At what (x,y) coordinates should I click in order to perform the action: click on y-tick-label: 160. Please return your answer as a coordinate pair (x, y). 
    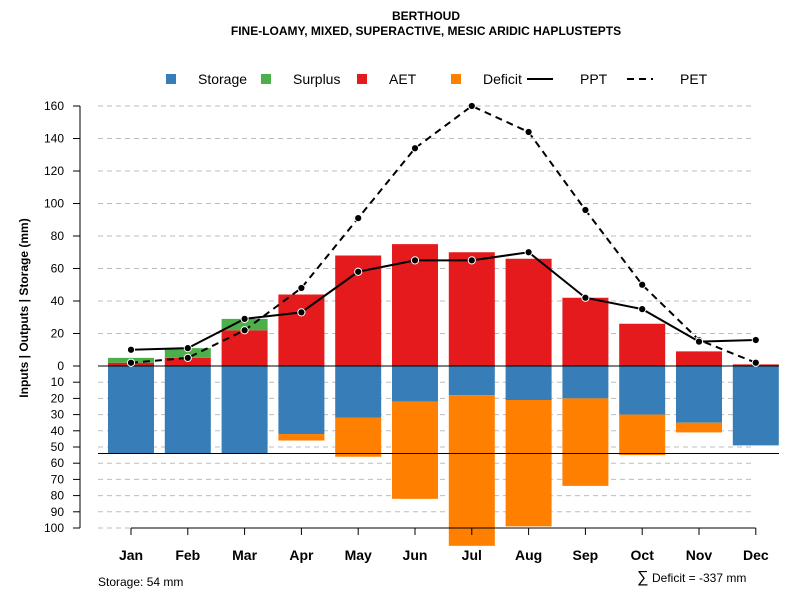
    Looking at the image, I should click on (54, 106).